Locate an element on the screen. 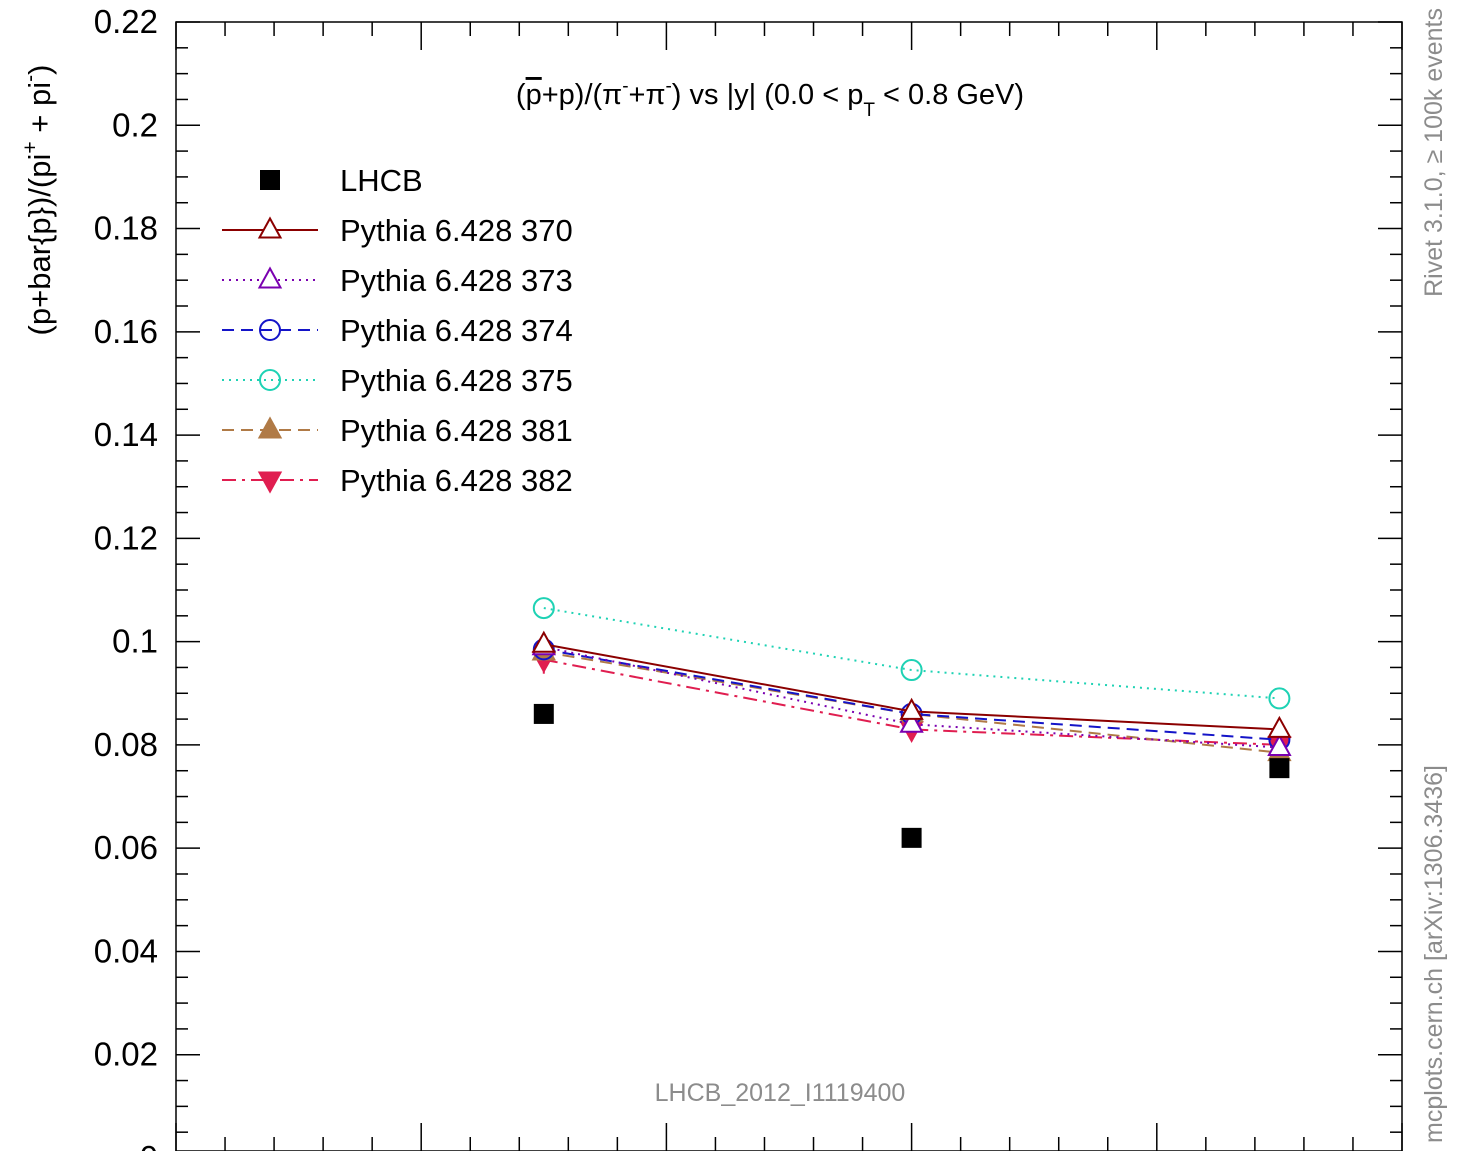  legend-entry: Pythia 6.428 373 is located at coordinates (397, 280).